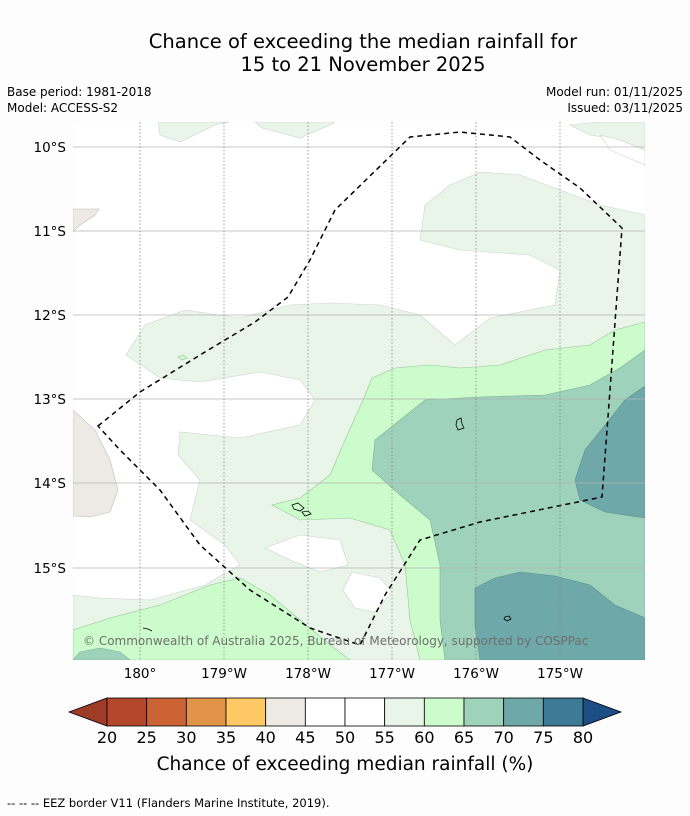 The image size is (690, 816). What do you see at coordinates (63, 108) in the screenshot?
I see `model-text: Model: ACCESS-S2` at bounding box center [63, 108].